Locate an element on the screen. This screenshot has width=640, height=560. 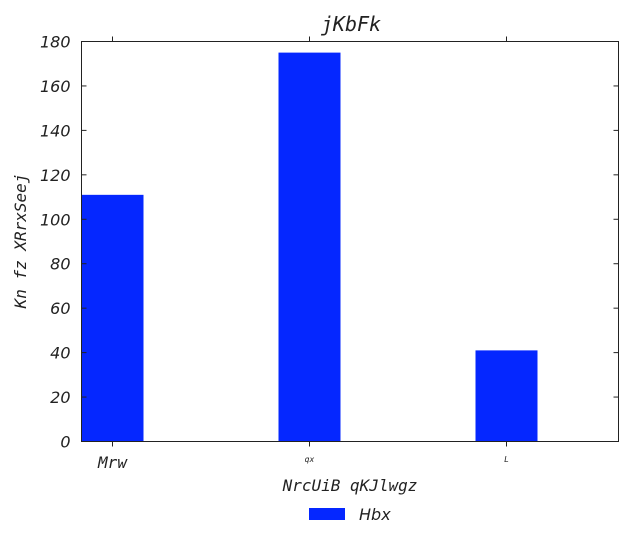
y-tick-label: 160 is located at coordinates (55, 86).